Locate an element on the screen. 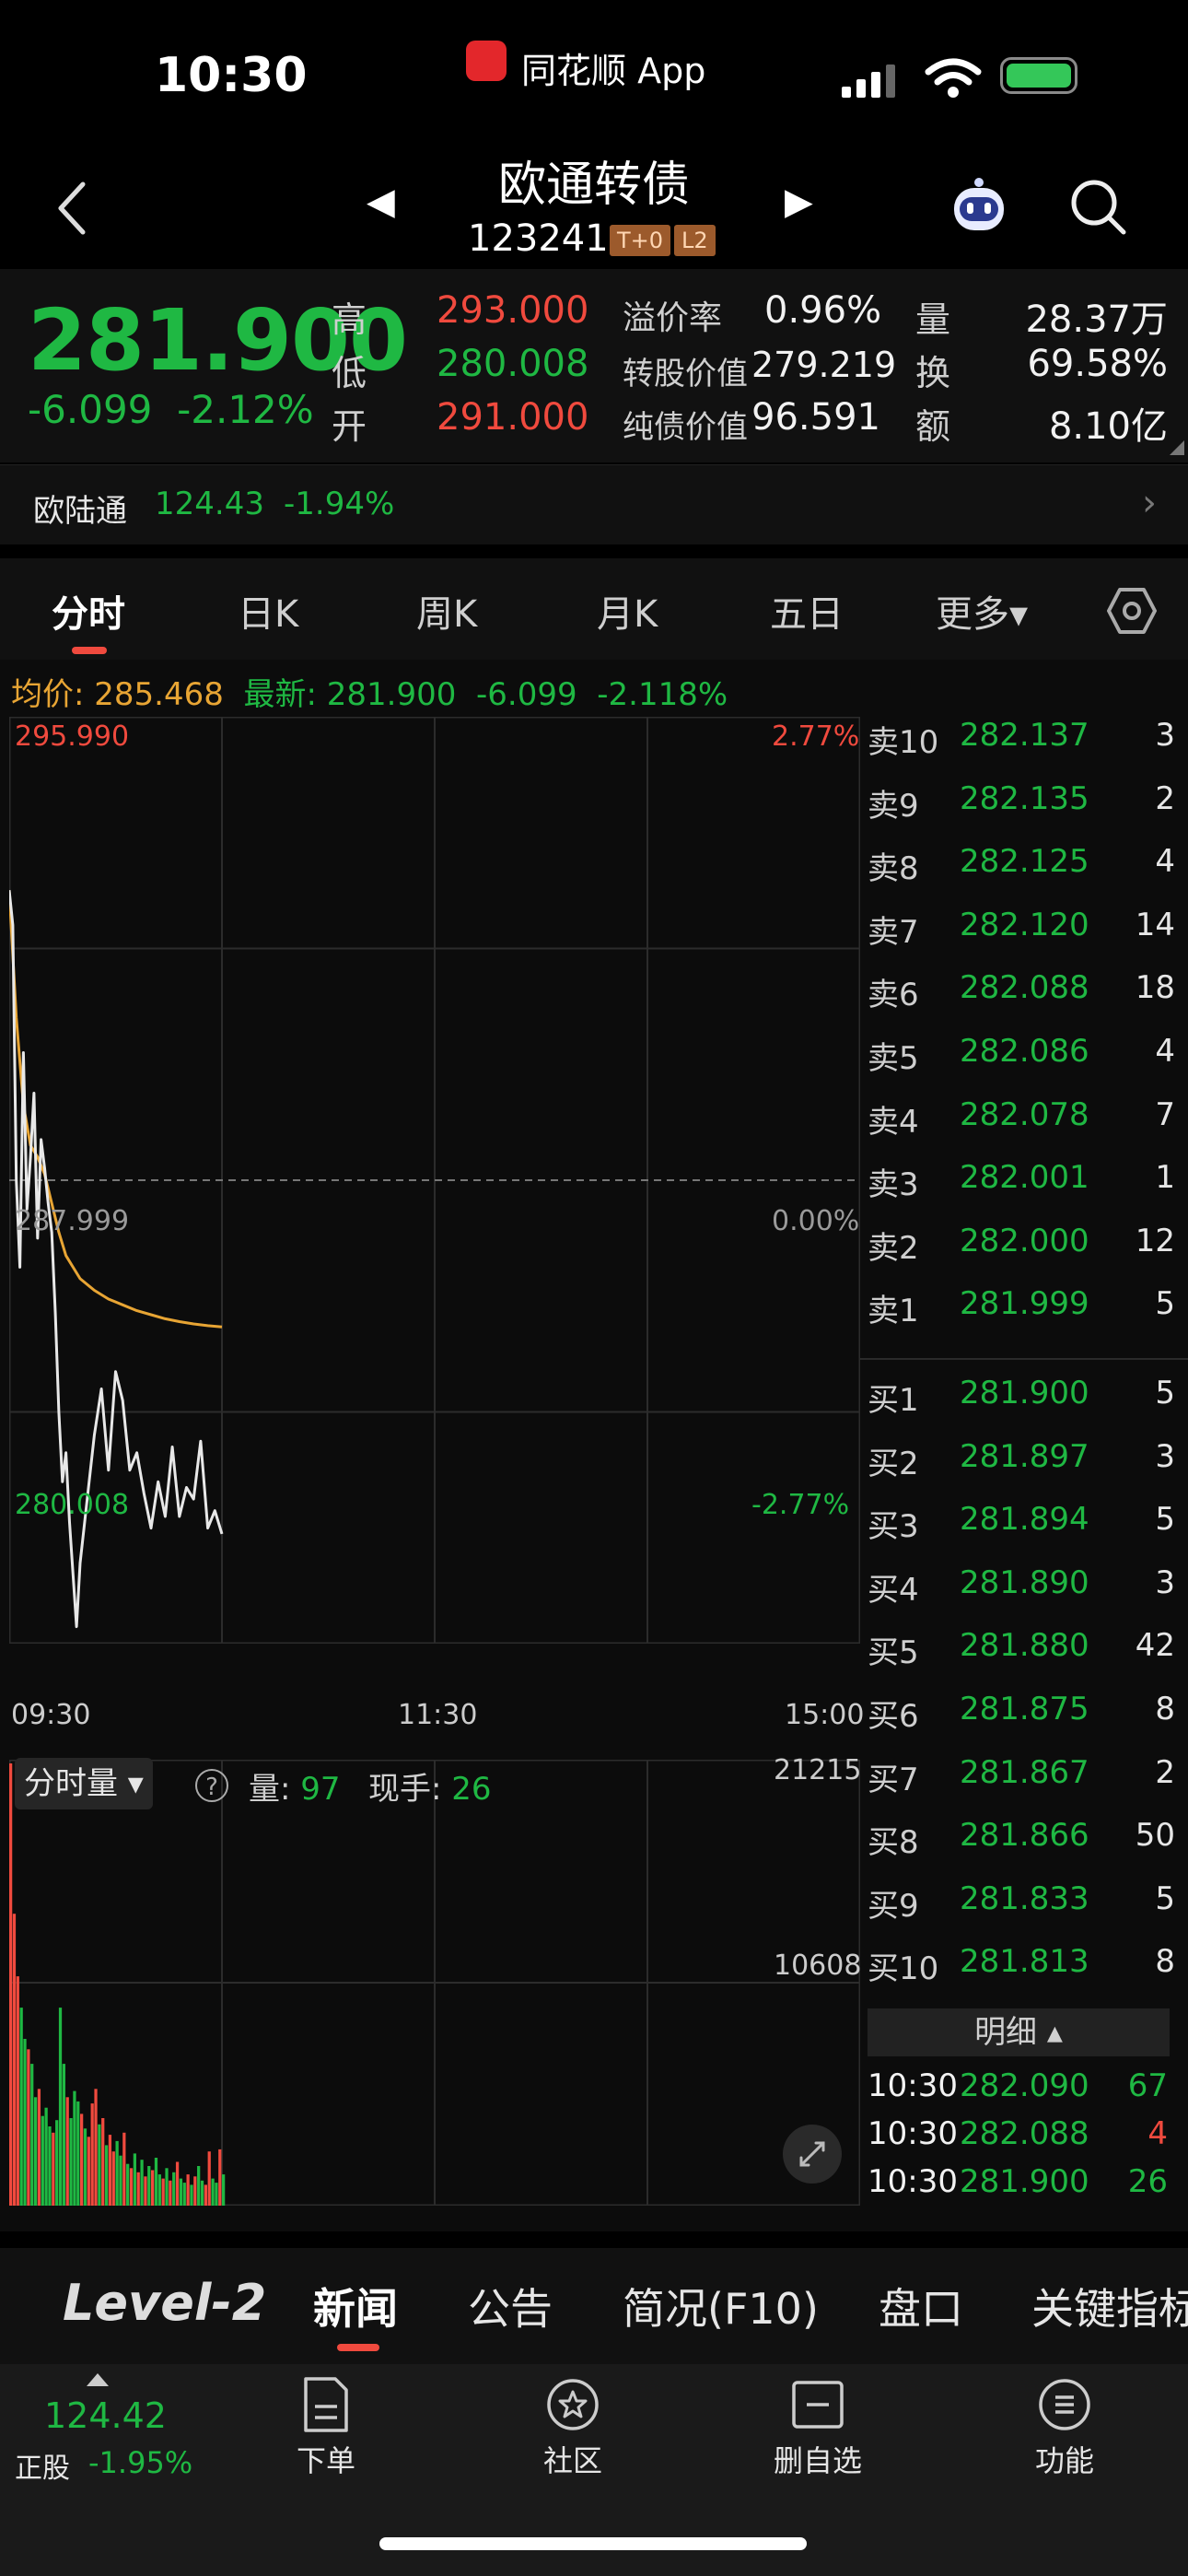  tab-news: 新闻 is located at coordinates (355, 2309).